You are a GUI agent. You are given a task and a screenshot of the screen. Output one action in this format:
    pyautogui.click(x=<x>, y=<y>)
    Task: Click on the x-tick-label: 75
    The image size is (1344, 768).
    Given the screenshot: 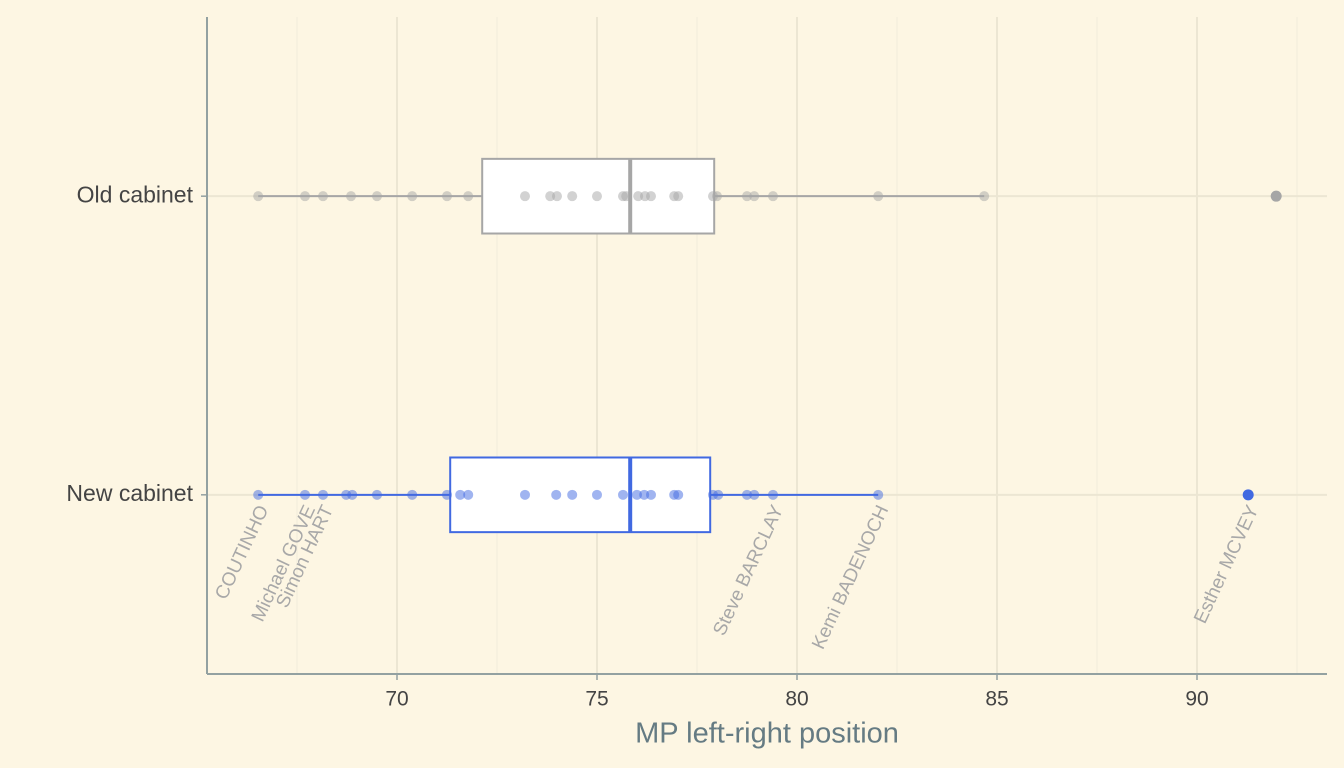 What is the action you would take?
    pyautogui.click(x=596, y=699)
    